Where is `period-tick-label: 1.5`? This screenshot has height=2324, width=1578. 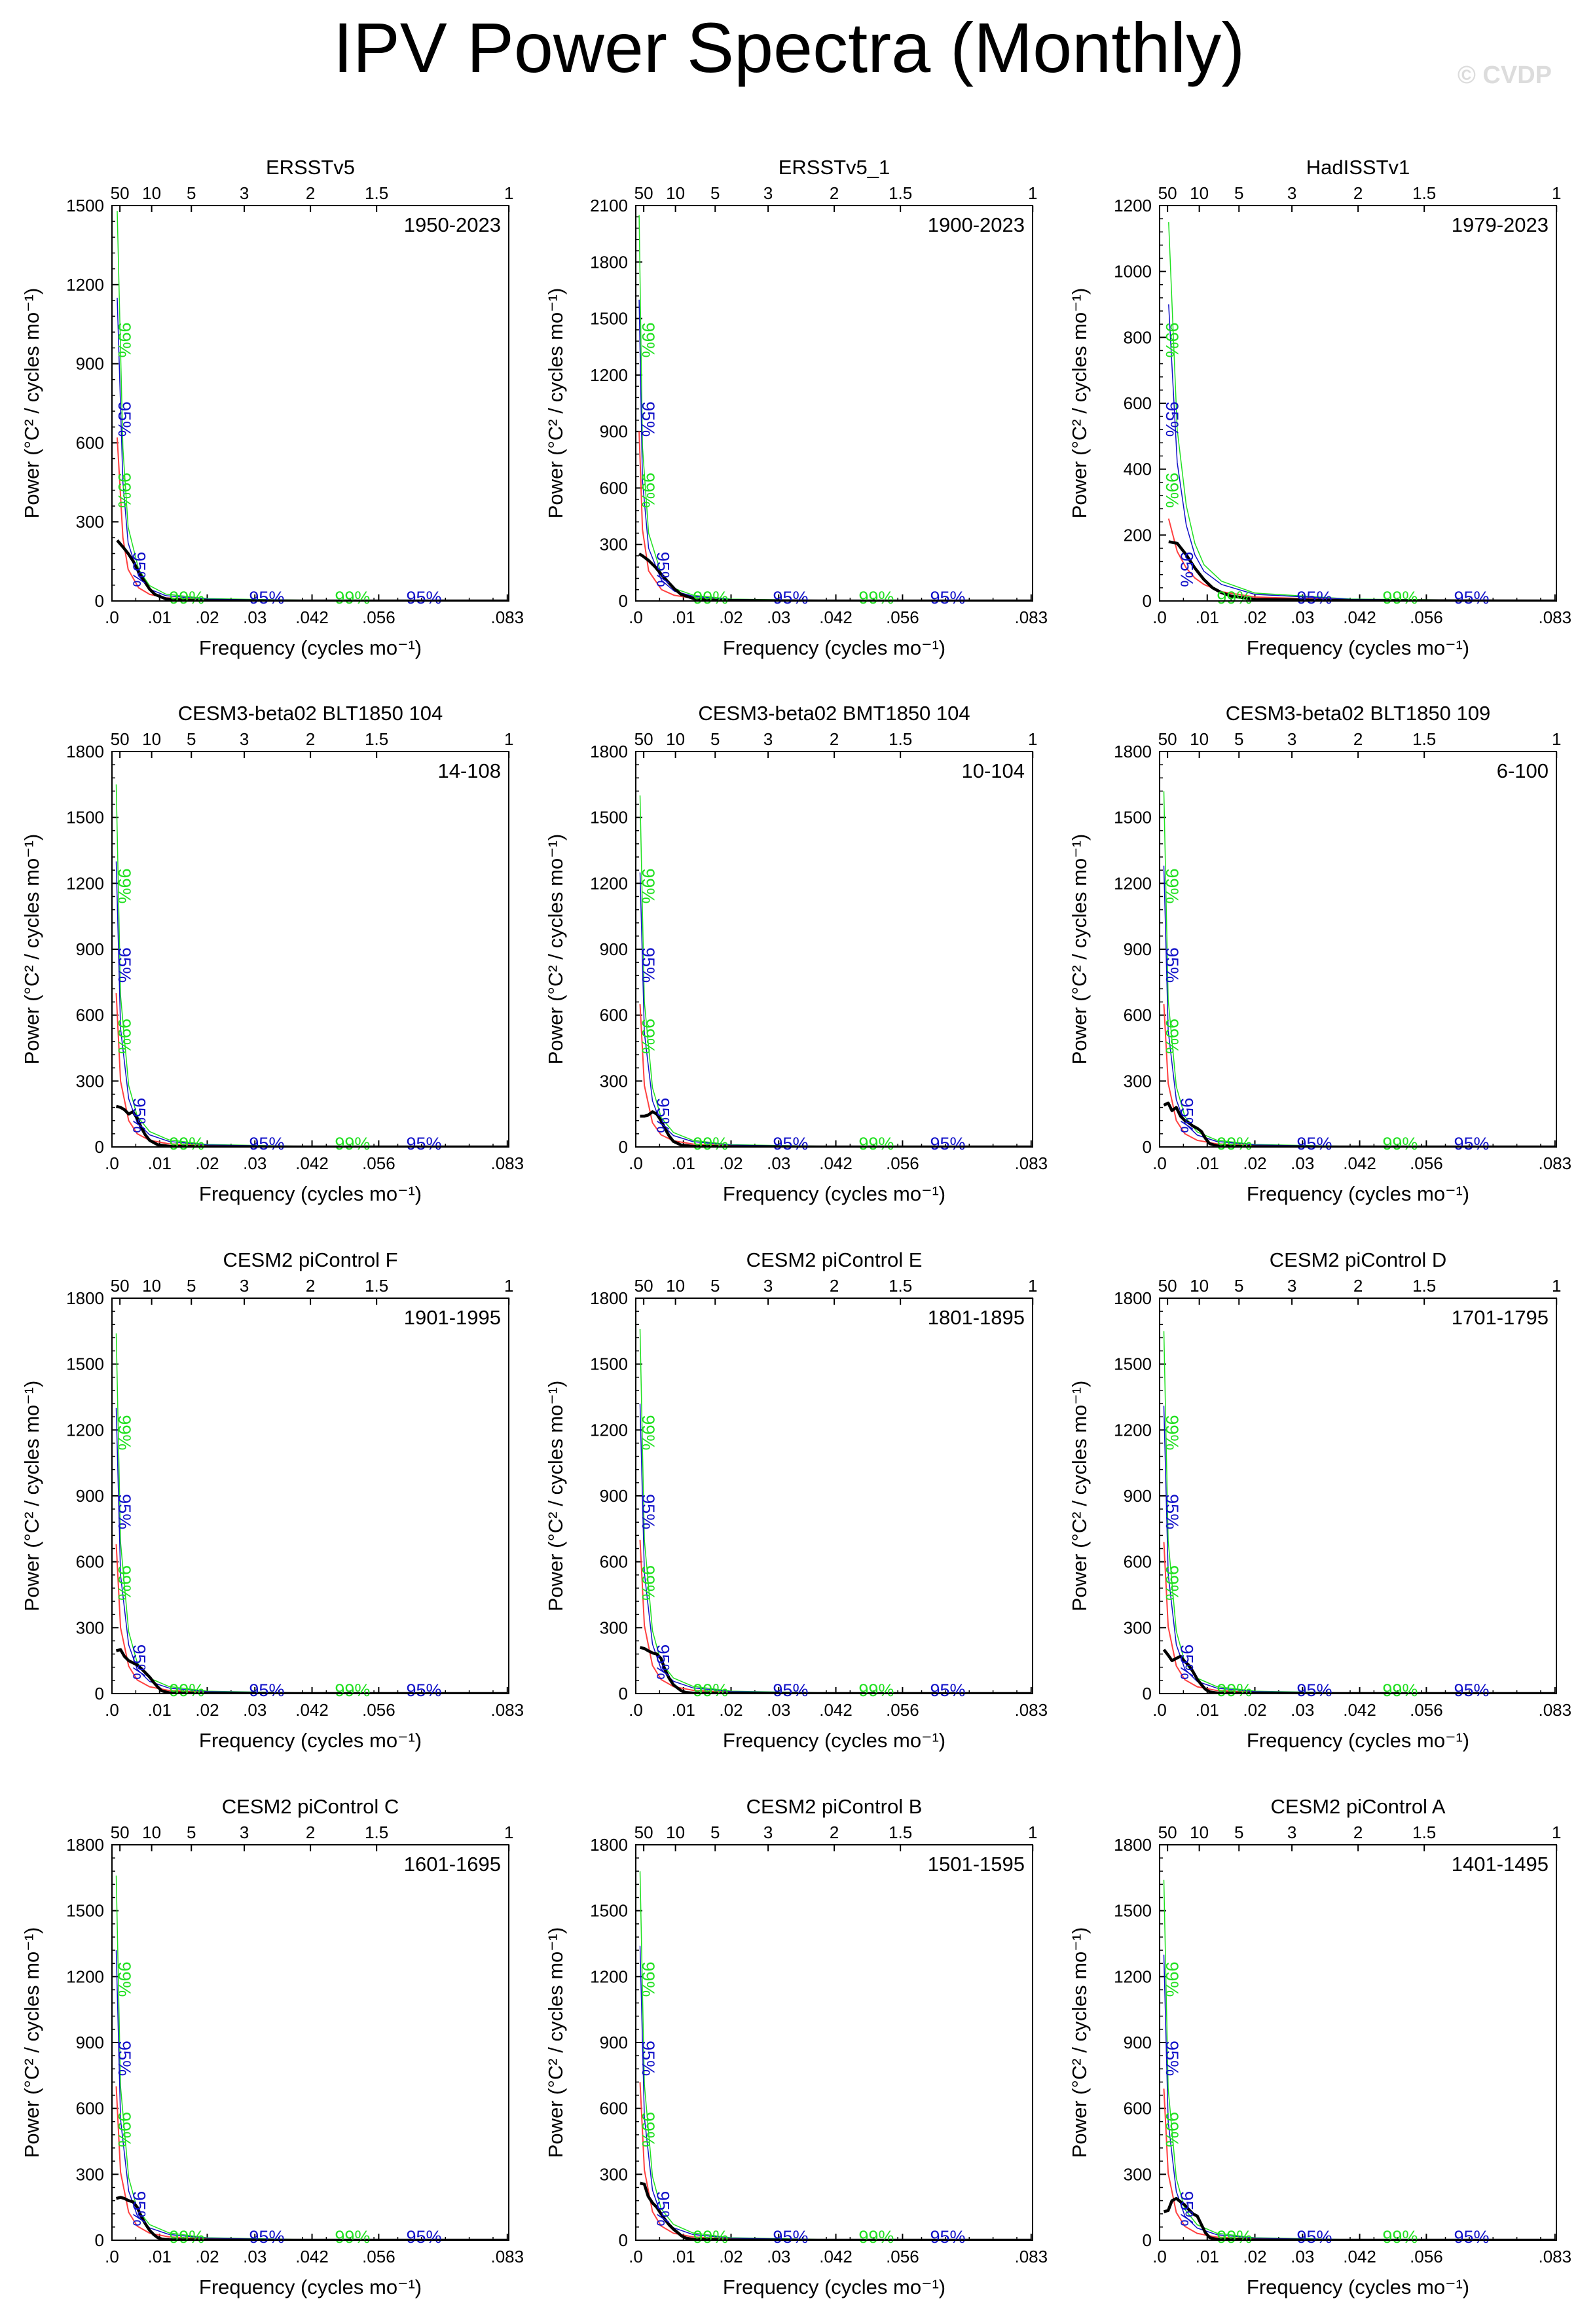
period-tick-label: 1.5 is located at coordinates (376, 739).